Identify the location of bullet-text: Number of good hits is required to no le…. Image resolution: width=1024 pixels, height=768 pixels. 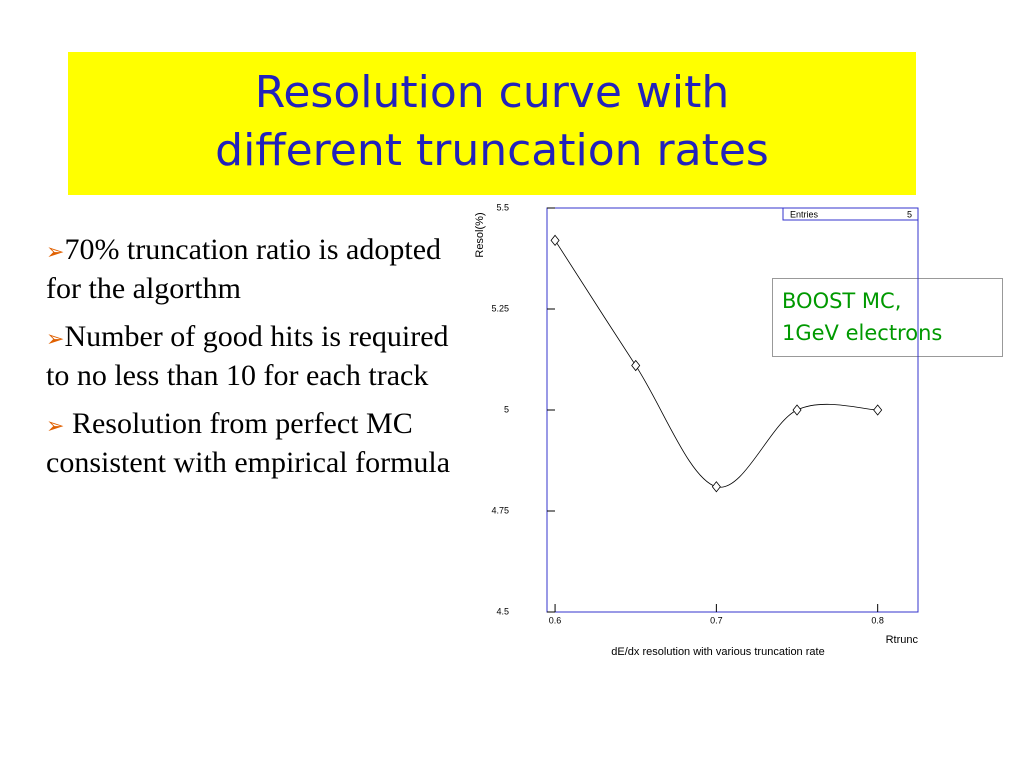
(247, 356).